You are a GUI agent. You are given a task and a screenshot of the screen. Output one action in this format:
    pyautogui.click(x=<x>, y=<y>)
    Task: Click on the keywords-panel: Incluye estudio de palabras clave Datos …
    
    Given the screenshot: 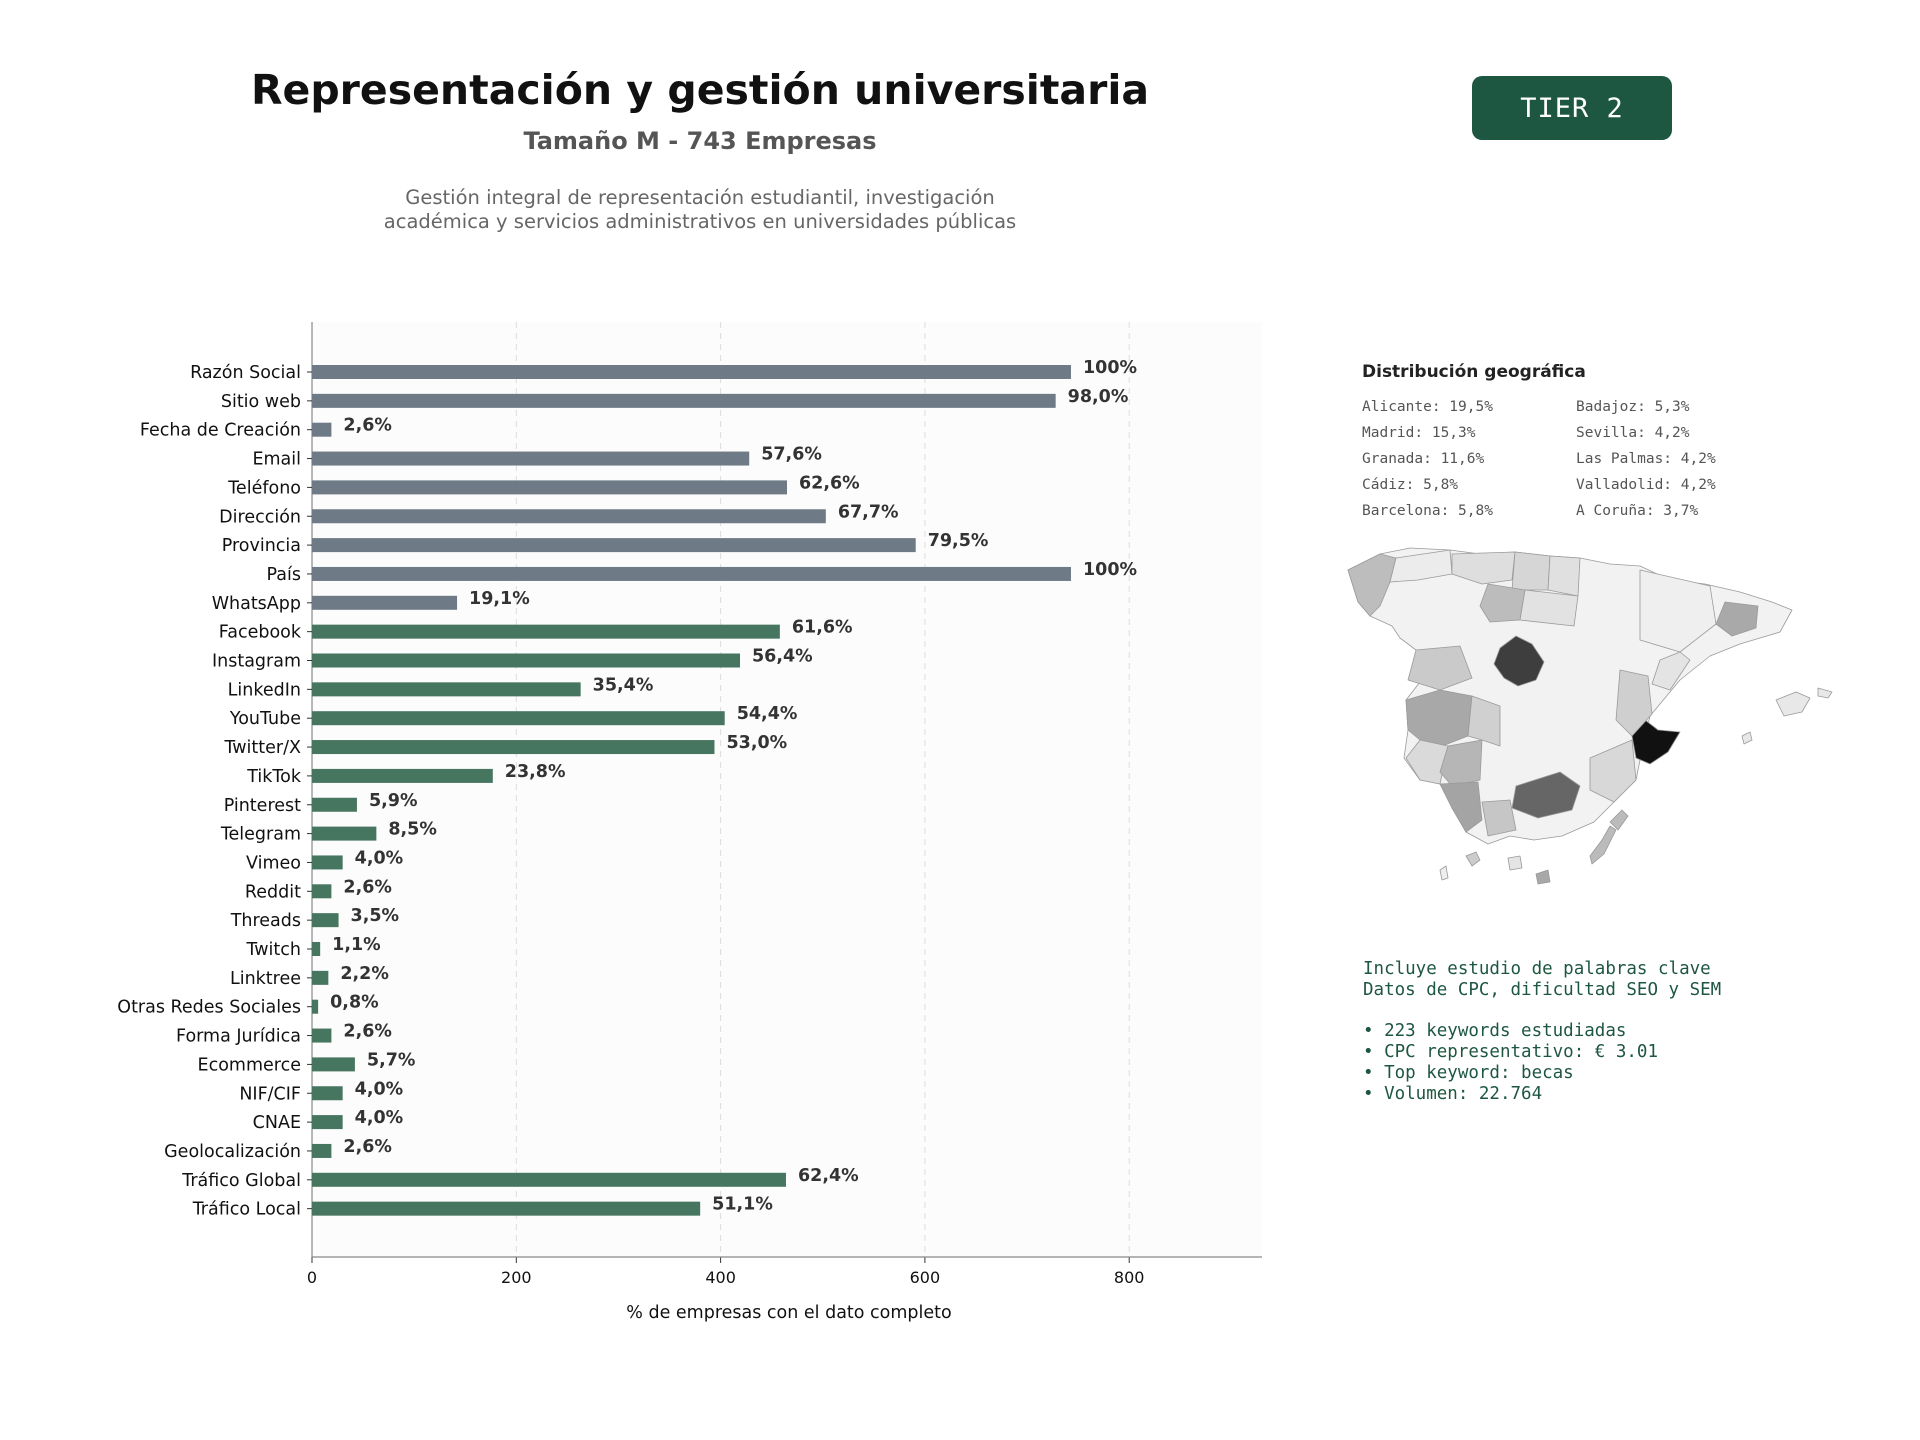 What is the action you would take?
    pyautogui.click(x=1542, y=1032)
    